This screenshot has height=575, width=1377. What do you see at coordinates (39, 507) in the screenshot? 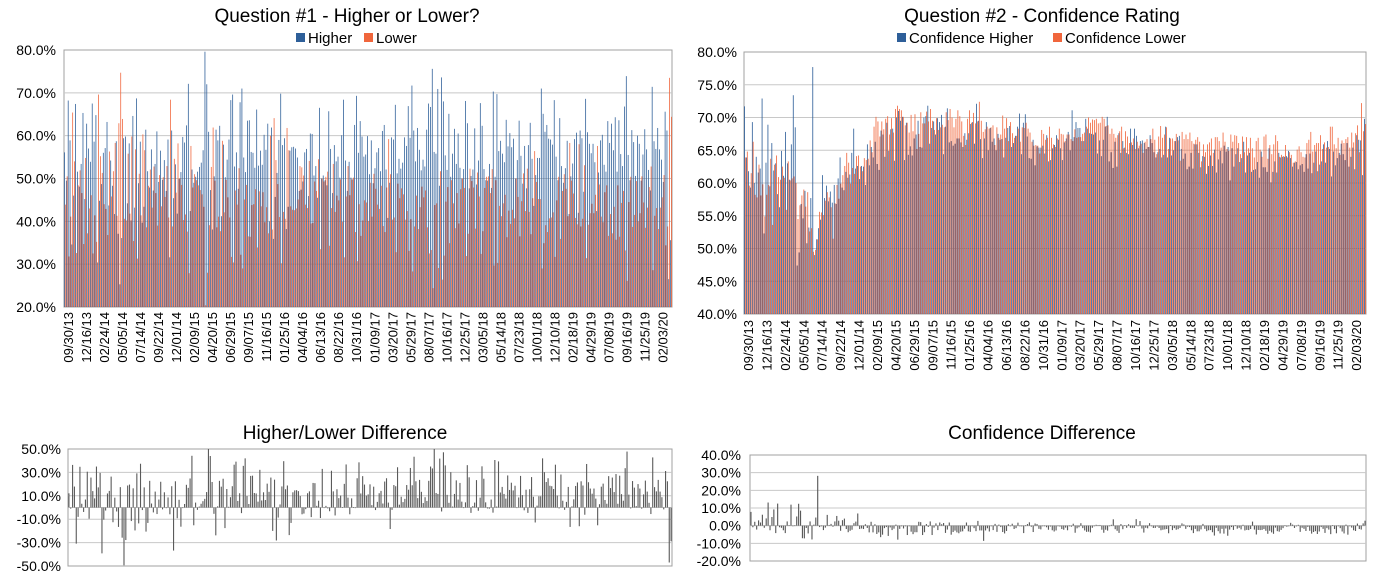
I see `y-axis-ticks: 50.0%30.0%10.0%-10.0%-30.0%-50.0%` at bounding box center [39, 507].